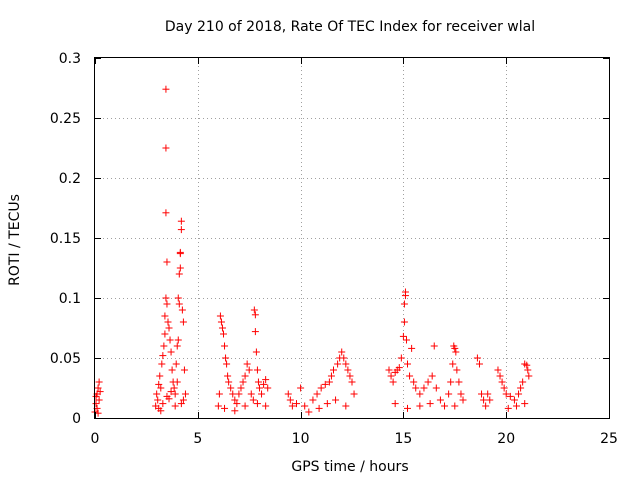 This screenshot has width=640, height=480. What do you see at coordinates (349, 467) in the screenshot?
I see `x-axis-label: GPS time / hours` at bounding box center [349, 467].